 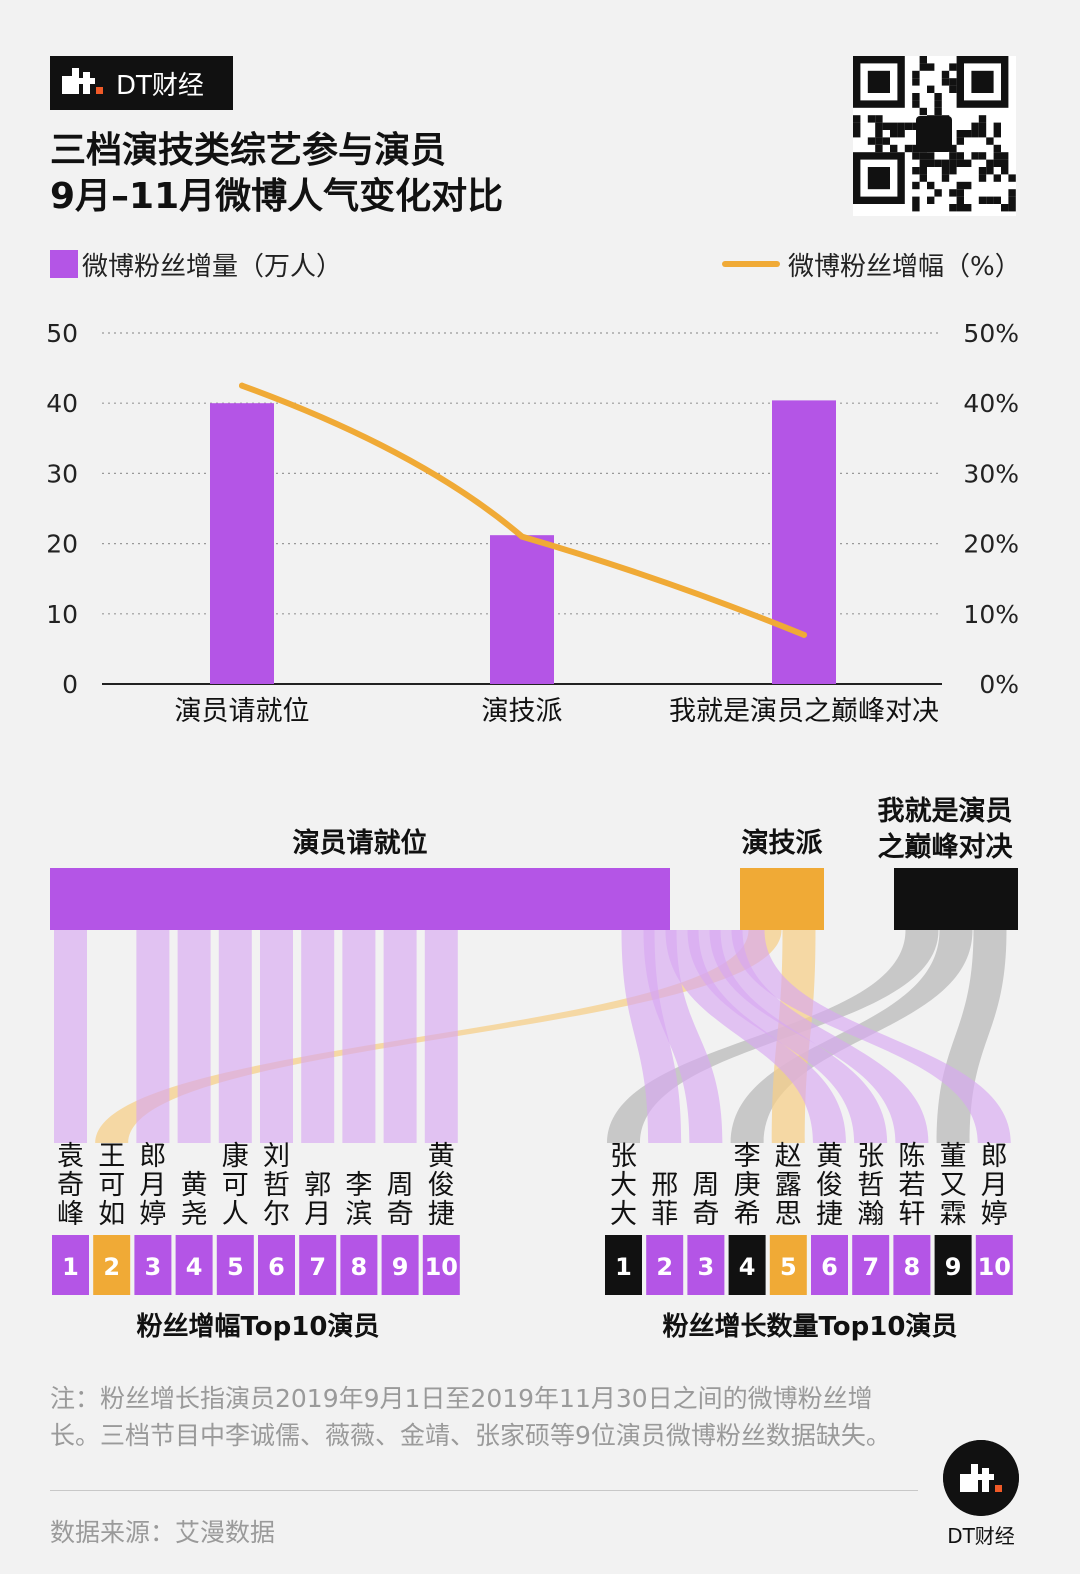 I want to click on rank-number: 5, so click(x=788, y=1267).